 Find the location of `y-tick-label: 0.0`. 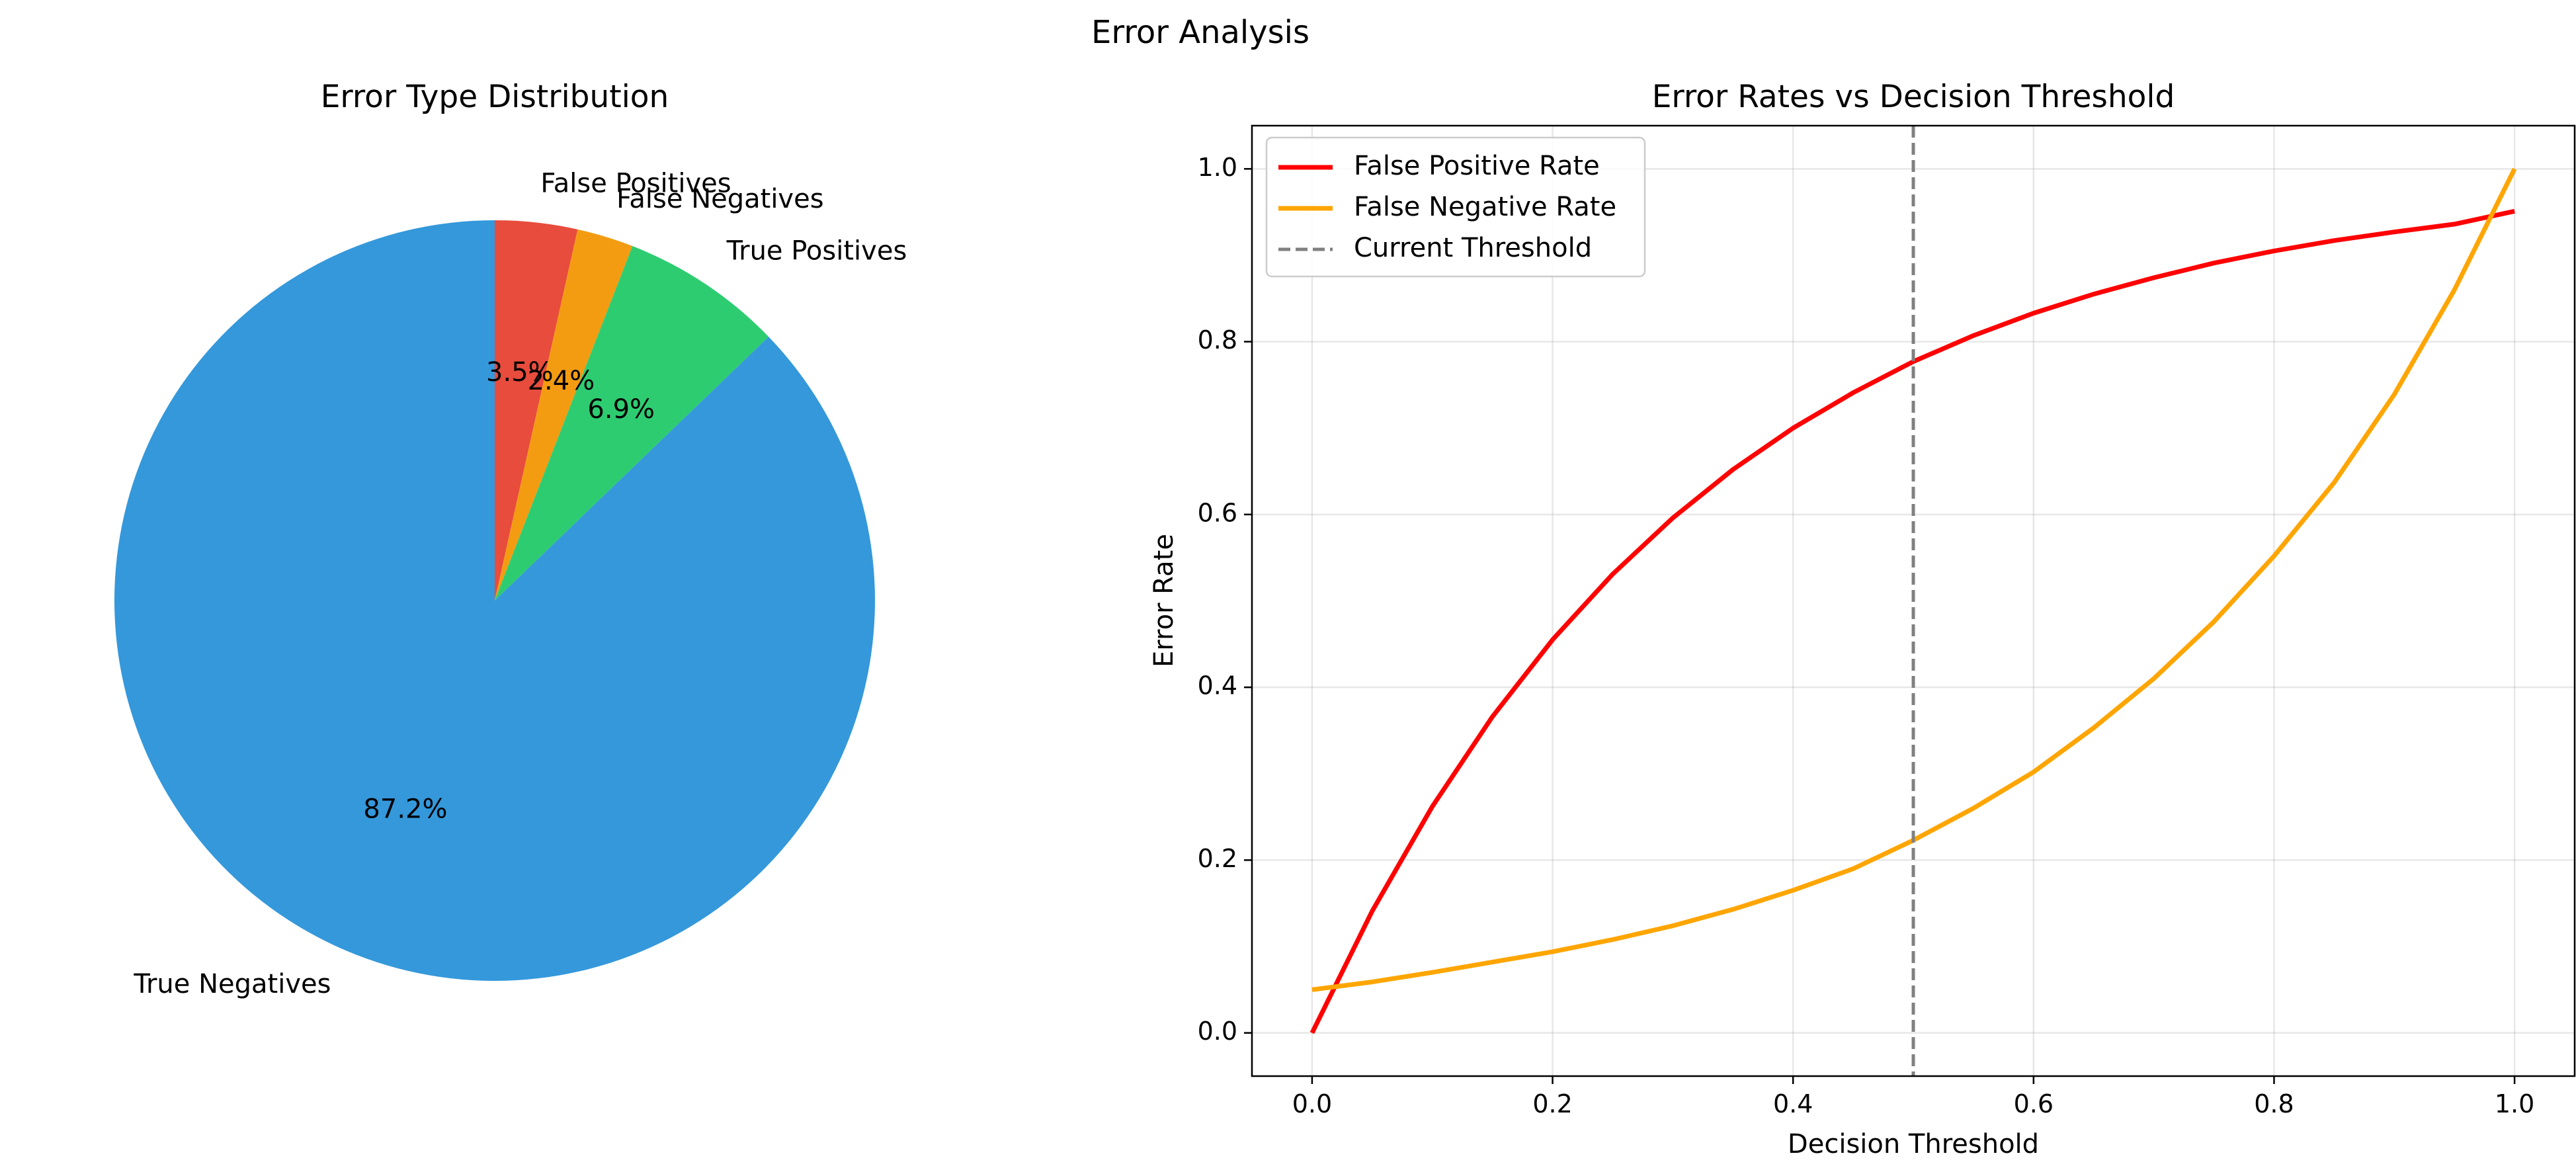

y-tick-label: 0.0 is located at coordinates (1217, 1031).